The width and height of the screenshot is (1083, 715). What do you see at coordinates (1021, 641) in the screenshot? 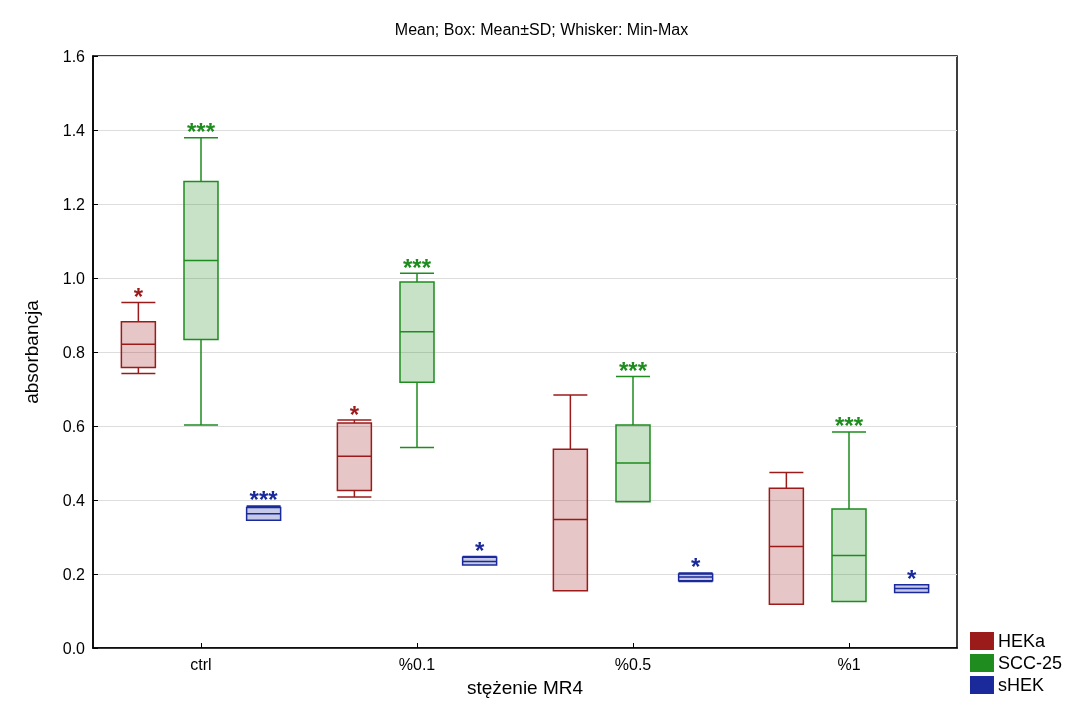
I see `legend-label: HEKa` at bounding box center [1021, 641].